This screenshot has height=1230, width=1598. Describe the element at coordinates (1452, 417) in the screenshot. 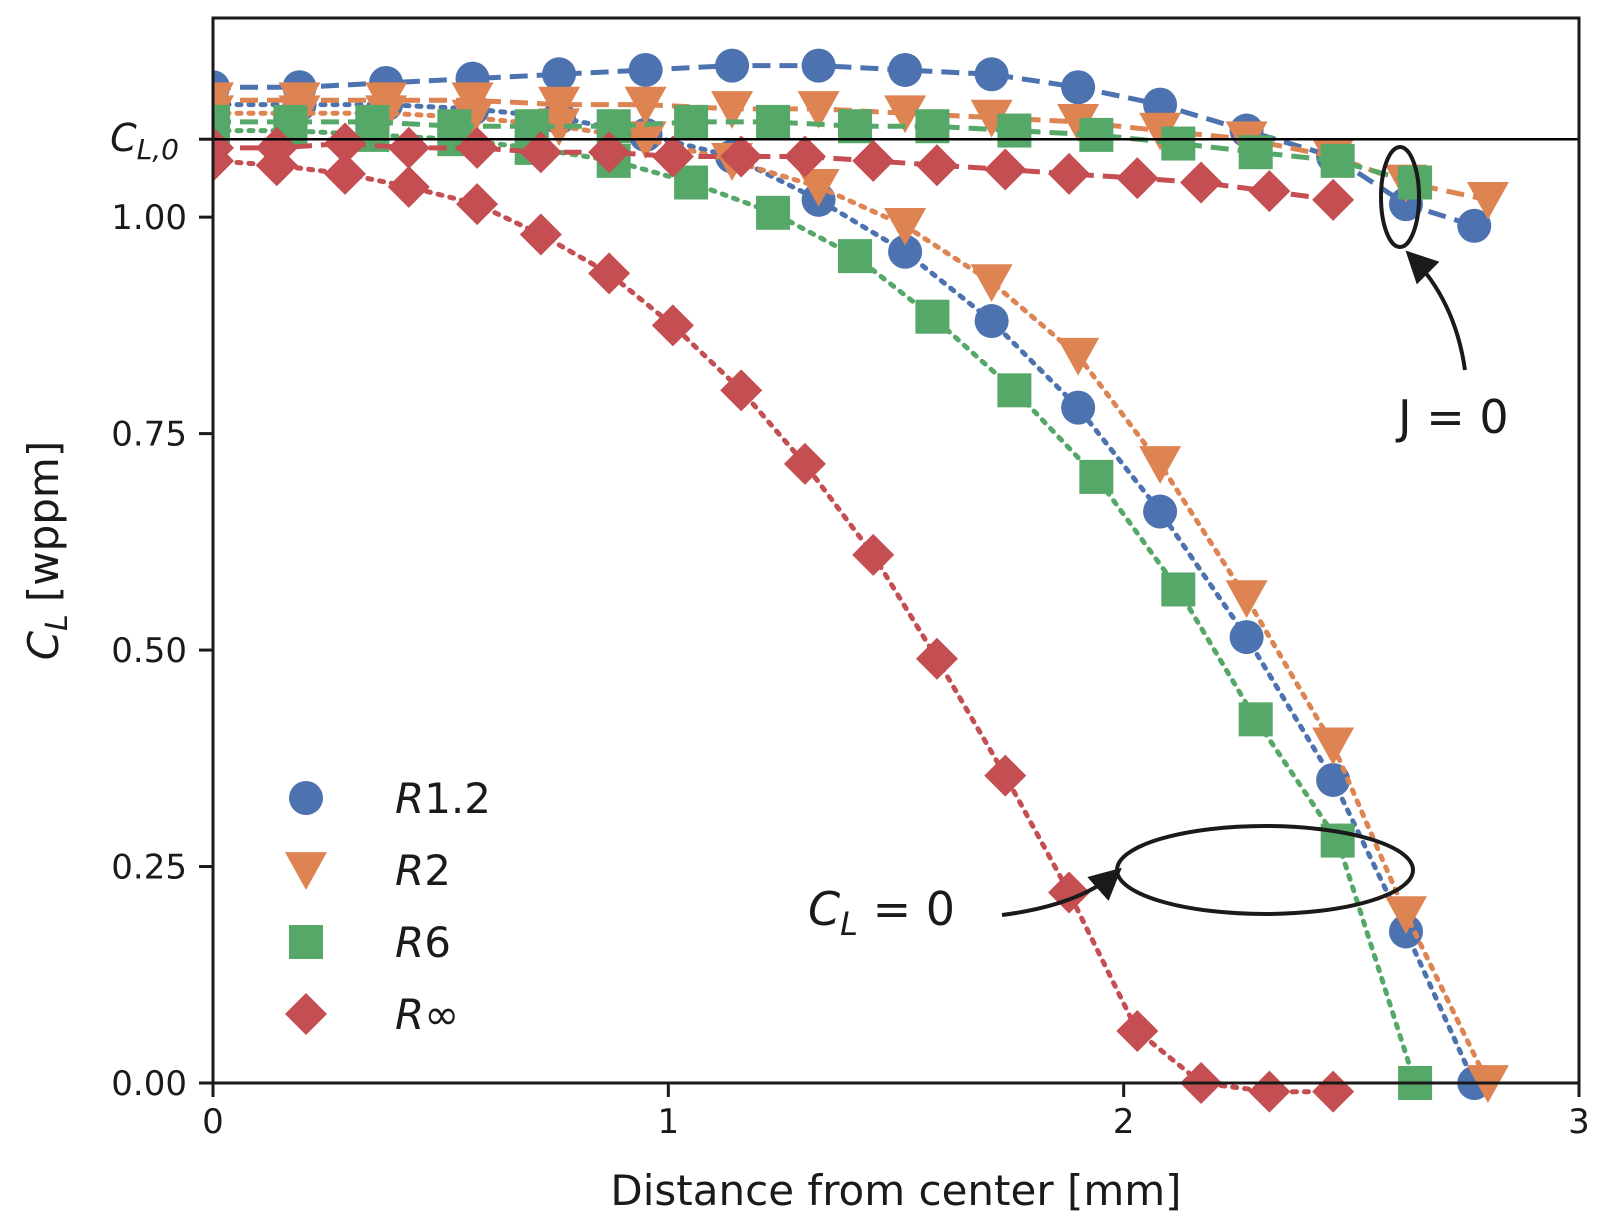

I see `j0-label: J = 0` at that location.